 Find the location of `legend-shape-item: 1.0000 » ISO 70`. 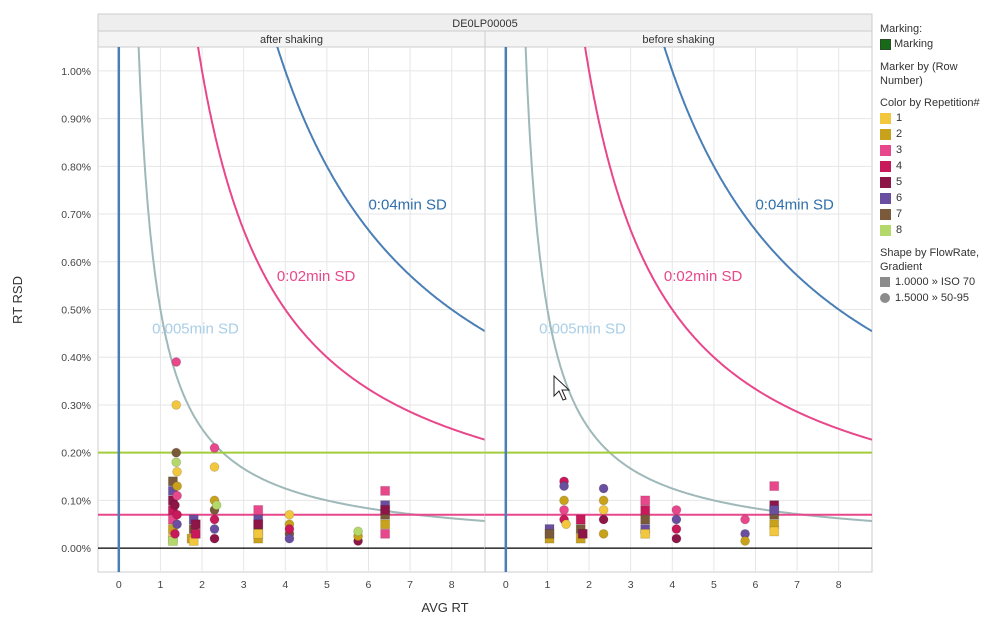

legend-shape-item: 1.0000 » ISO 70 is located at coordinates (934, 282).